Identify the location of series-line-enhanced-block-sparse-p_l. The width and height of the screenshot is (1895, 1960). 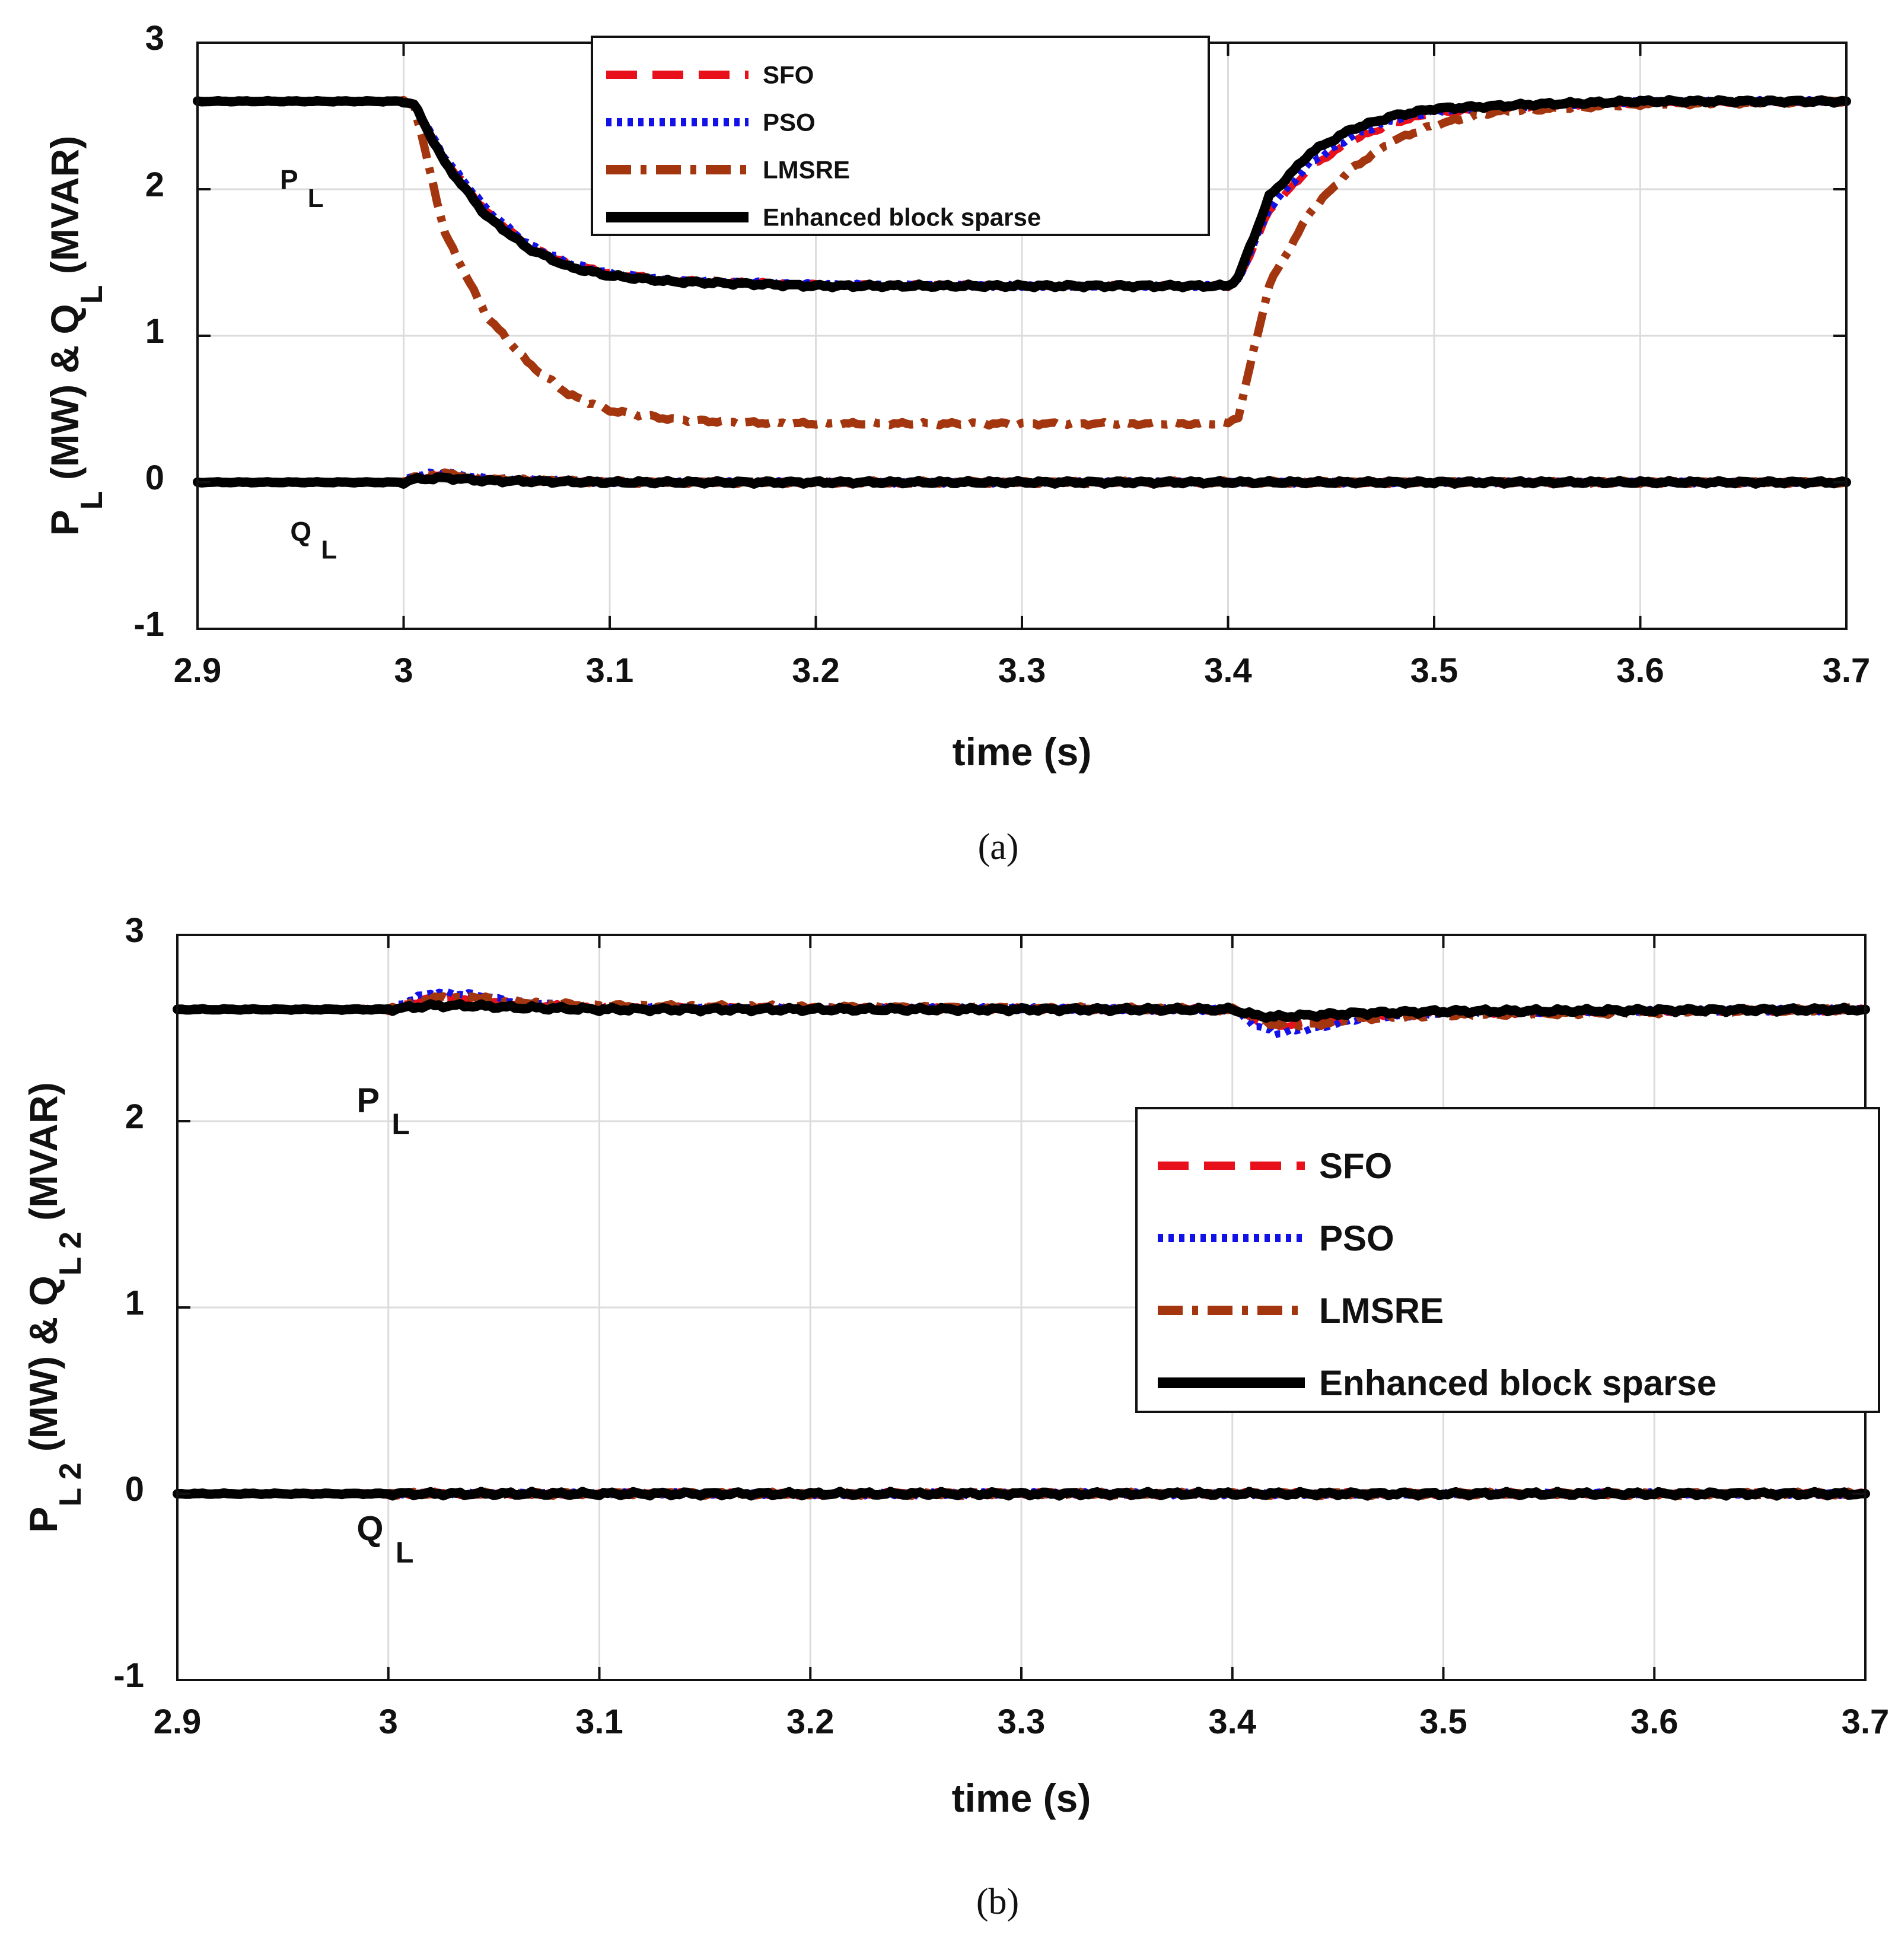
(1022, 193).